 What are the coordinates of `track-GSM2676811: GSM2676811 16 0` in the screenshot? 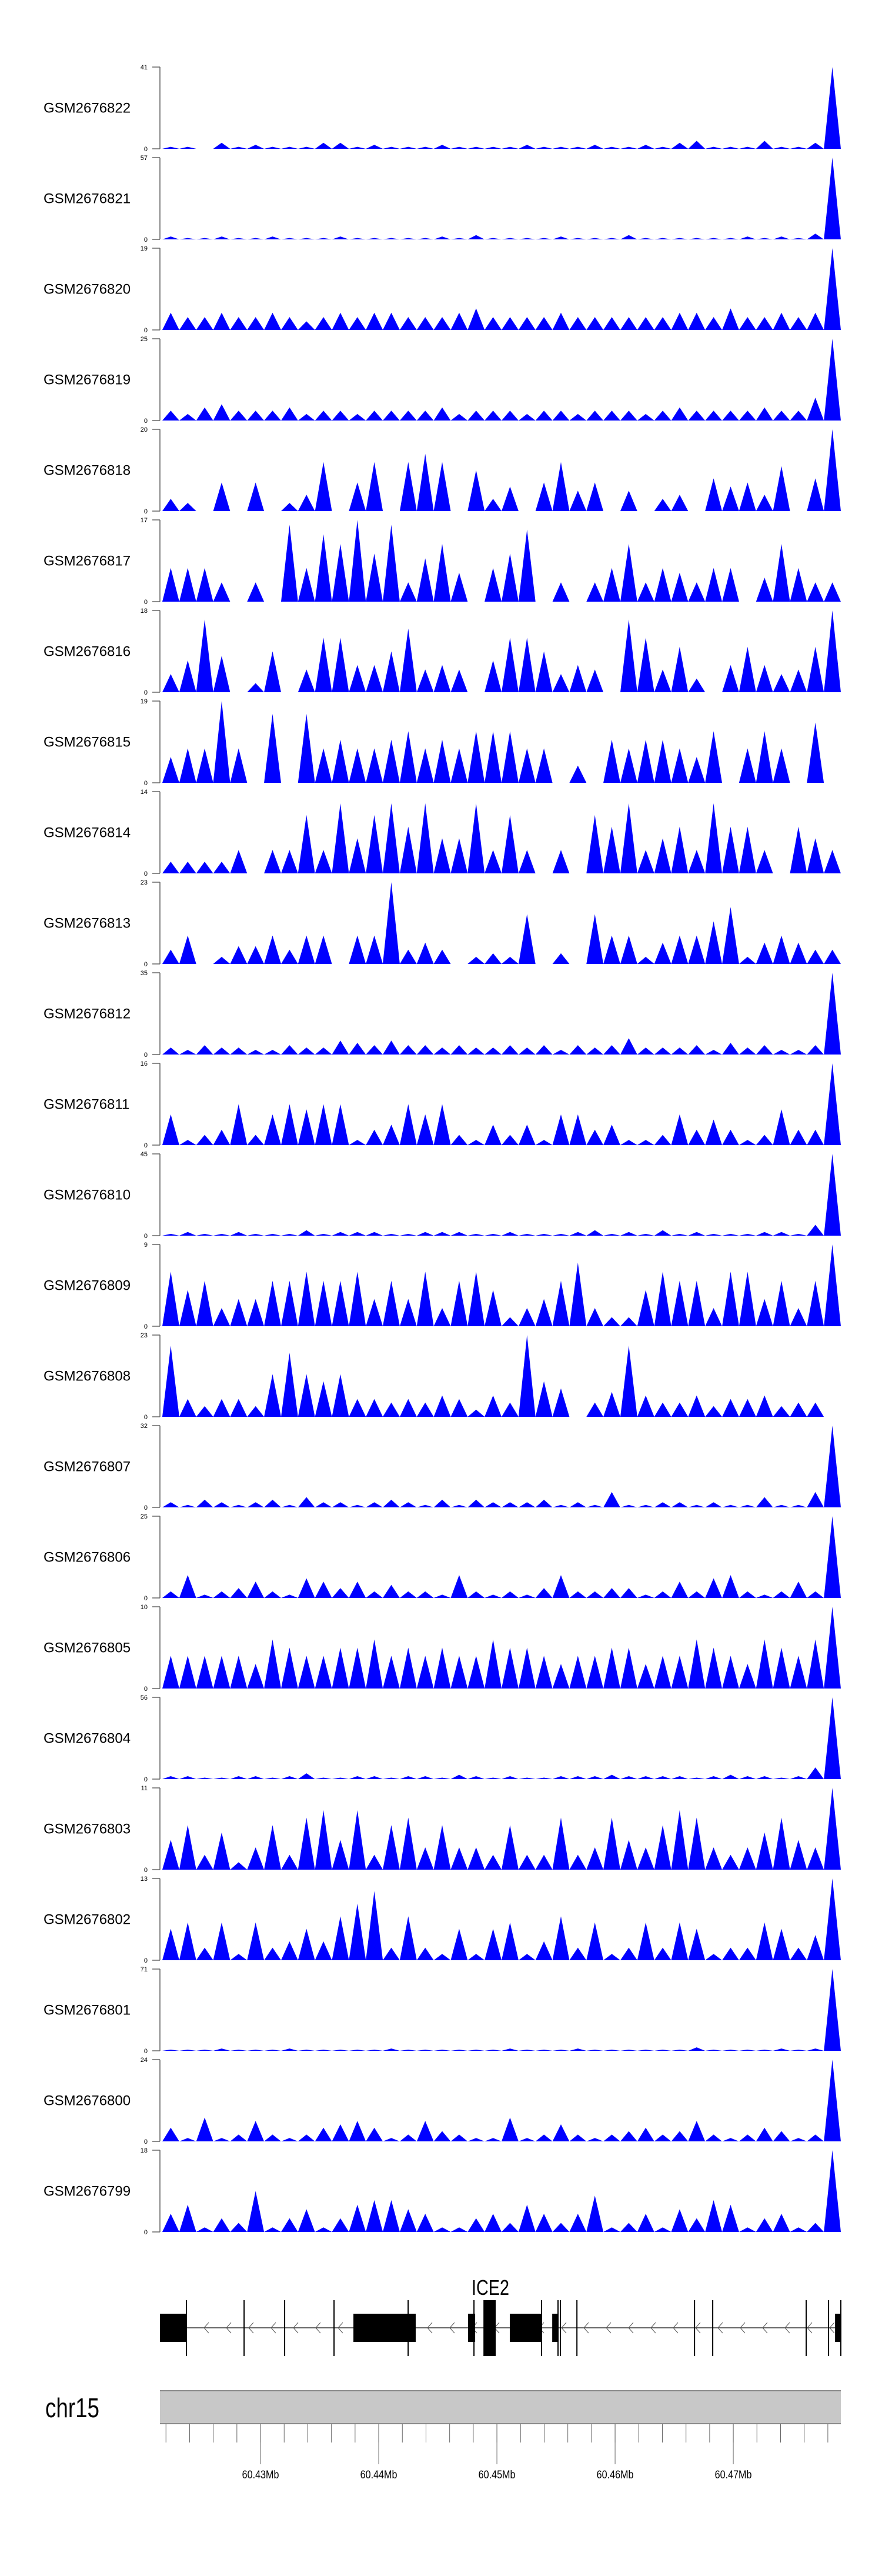 It's located at (442, 1104).